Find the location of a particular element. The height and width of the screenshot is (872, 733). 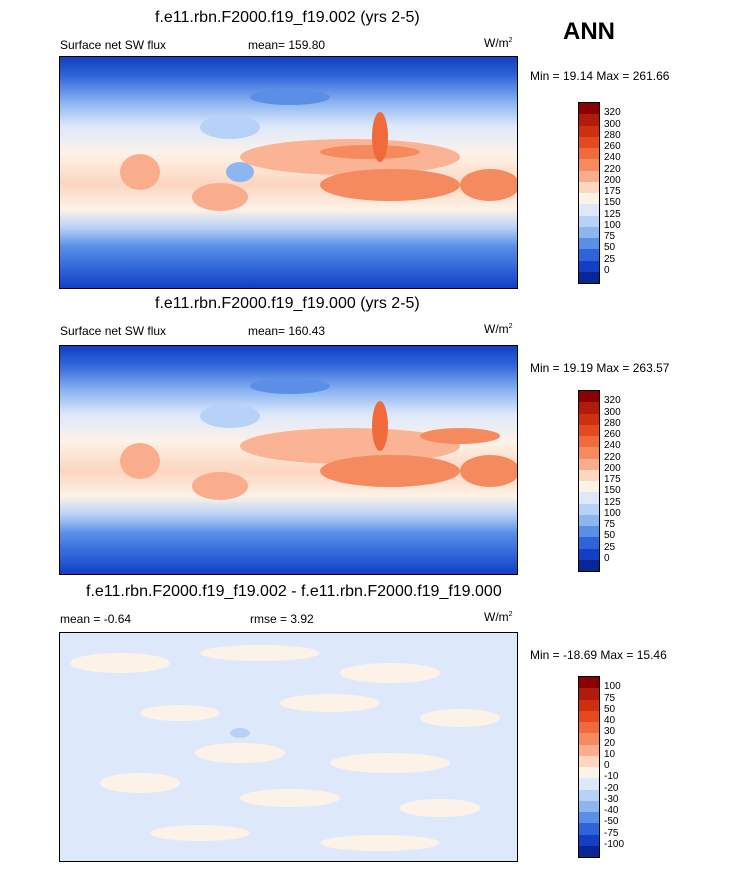

colorbar-tick-label: -40 is located at coordinates (611, 810).